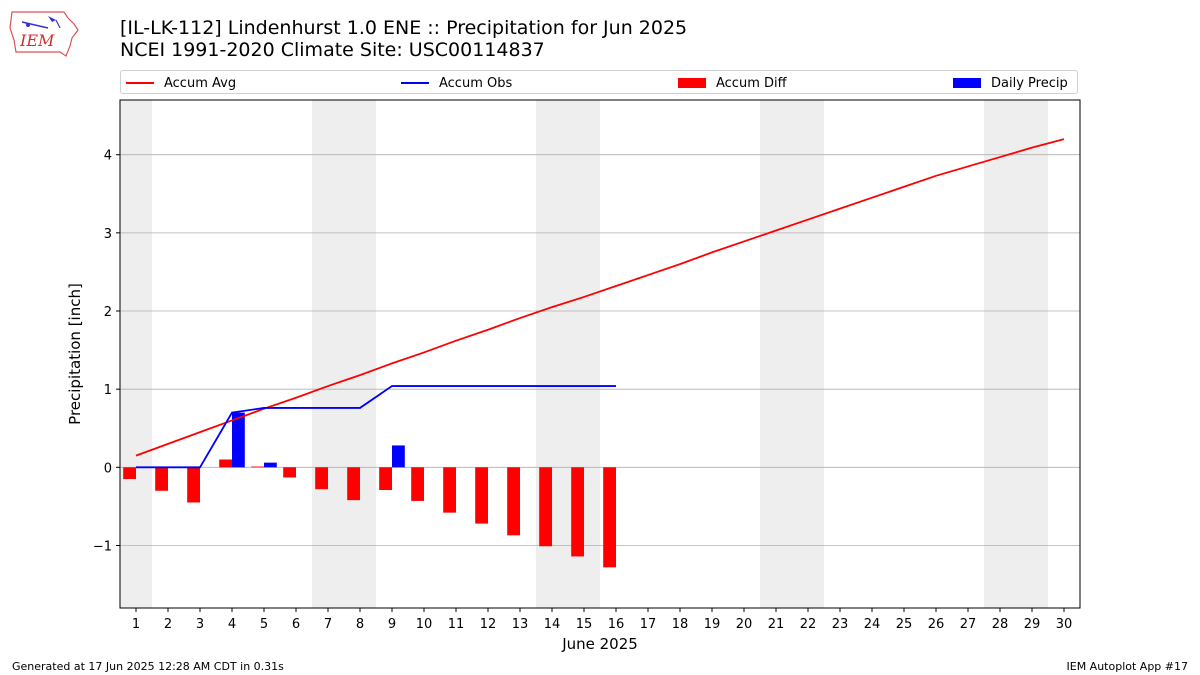 The height and width of the screenshot is (675, 1200). What do you see at coordinates (520, 624) in the screenshot?
I see `xtick-label-13: 13` at bounding box center [520, 624].